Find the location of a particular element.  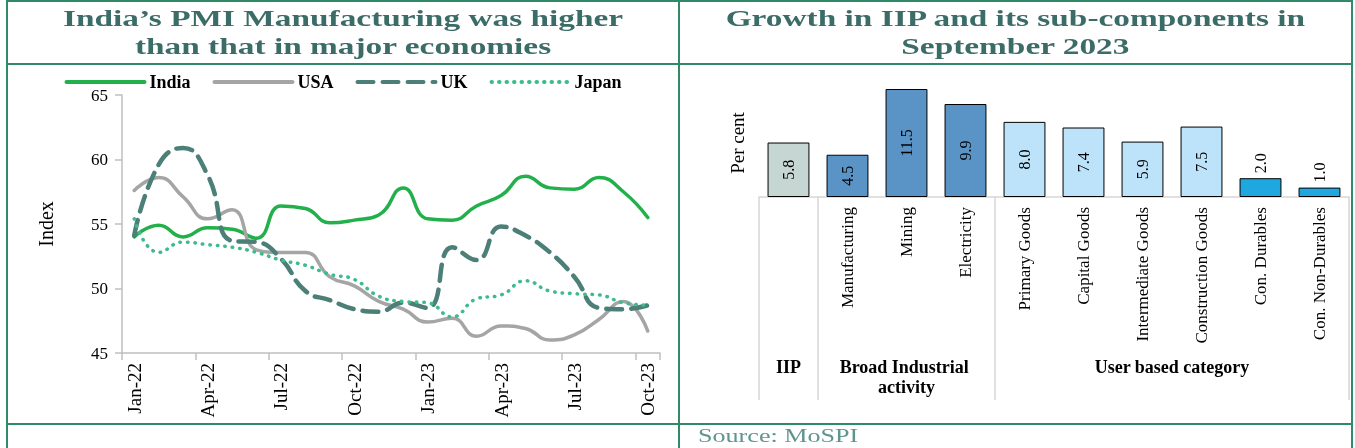

x-tick-label: Electricity is located at coordinates (965, 242).